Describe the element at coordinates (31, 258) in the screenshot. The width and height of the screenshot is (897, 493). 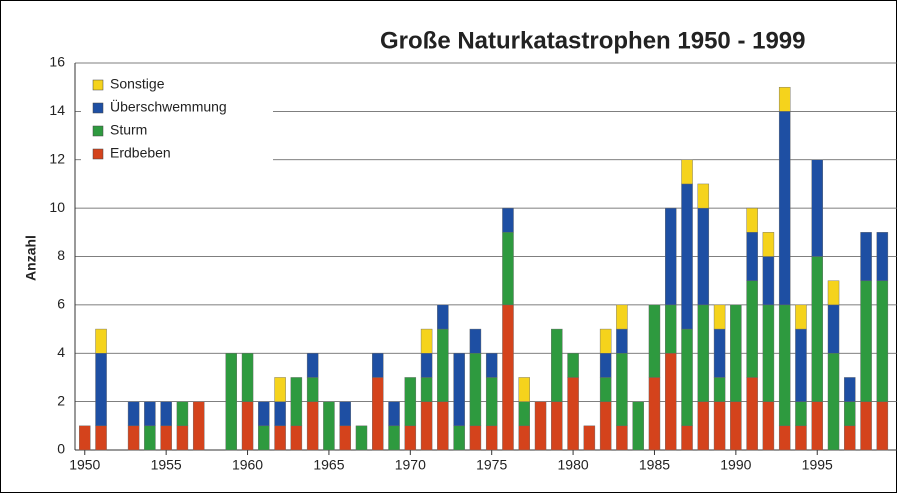
I see `y-axis-label: Anzahl` at that location.